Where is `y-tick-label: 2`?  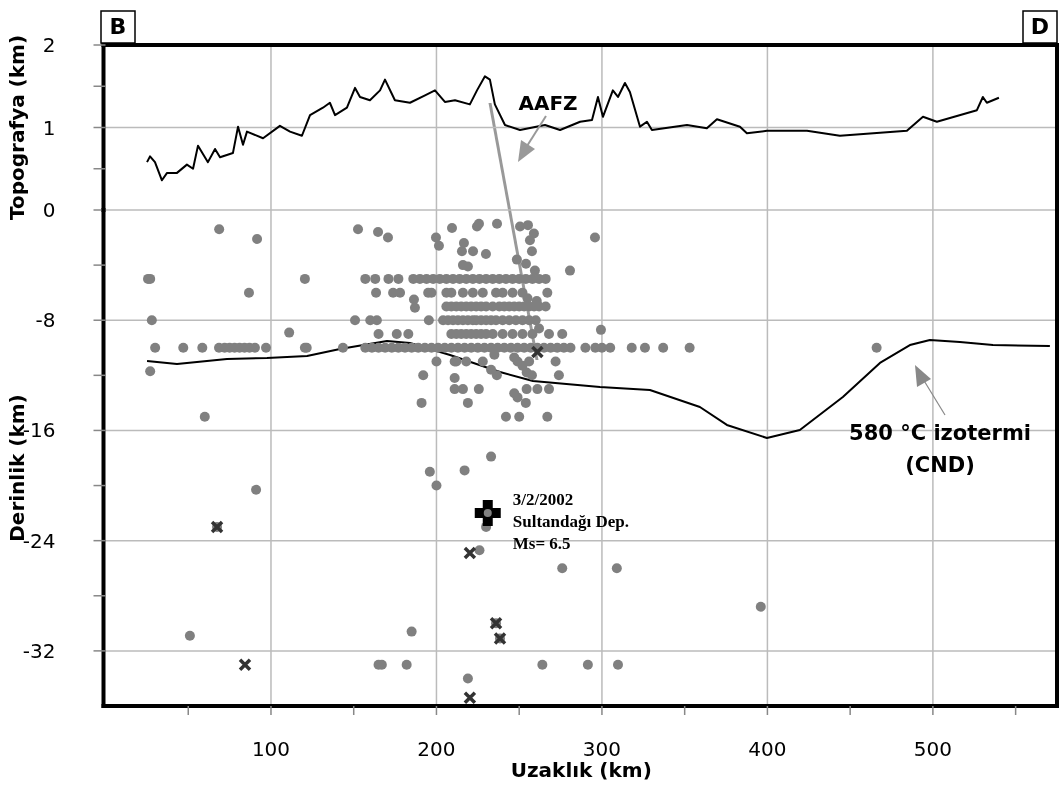
y-tick-label: 2 is located at coordinates (49, 45).